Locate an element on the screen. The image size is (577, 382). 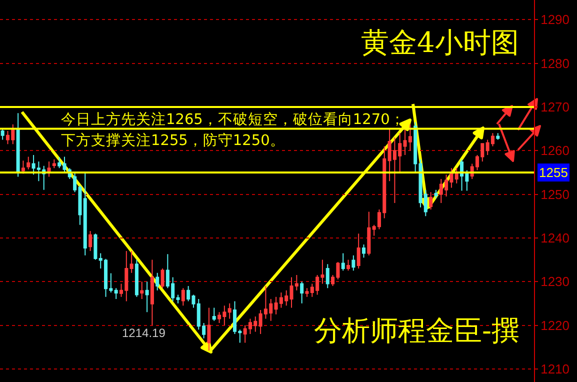
annotation: 1214.19 is located at coordinates (144, 333).